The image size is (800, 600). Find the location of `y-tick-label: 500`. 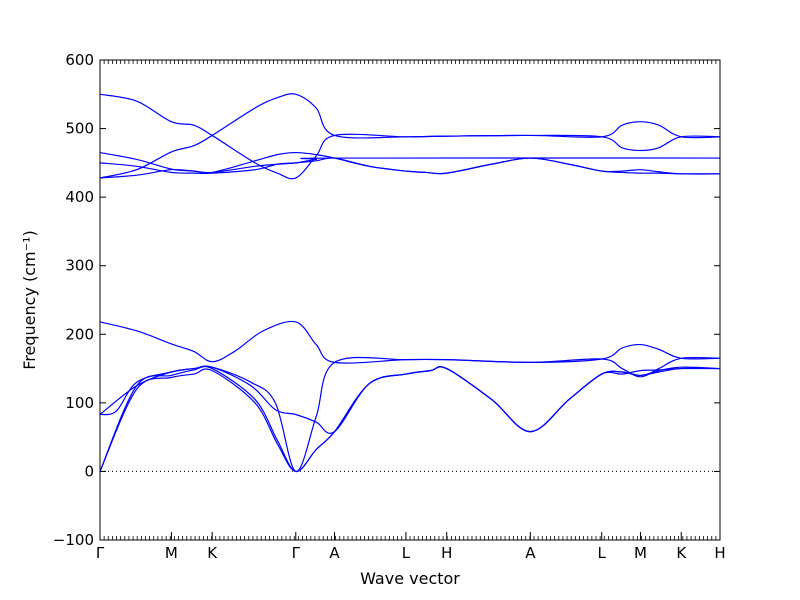

y-tick-label: 500 is located at coordinates (79, 129).